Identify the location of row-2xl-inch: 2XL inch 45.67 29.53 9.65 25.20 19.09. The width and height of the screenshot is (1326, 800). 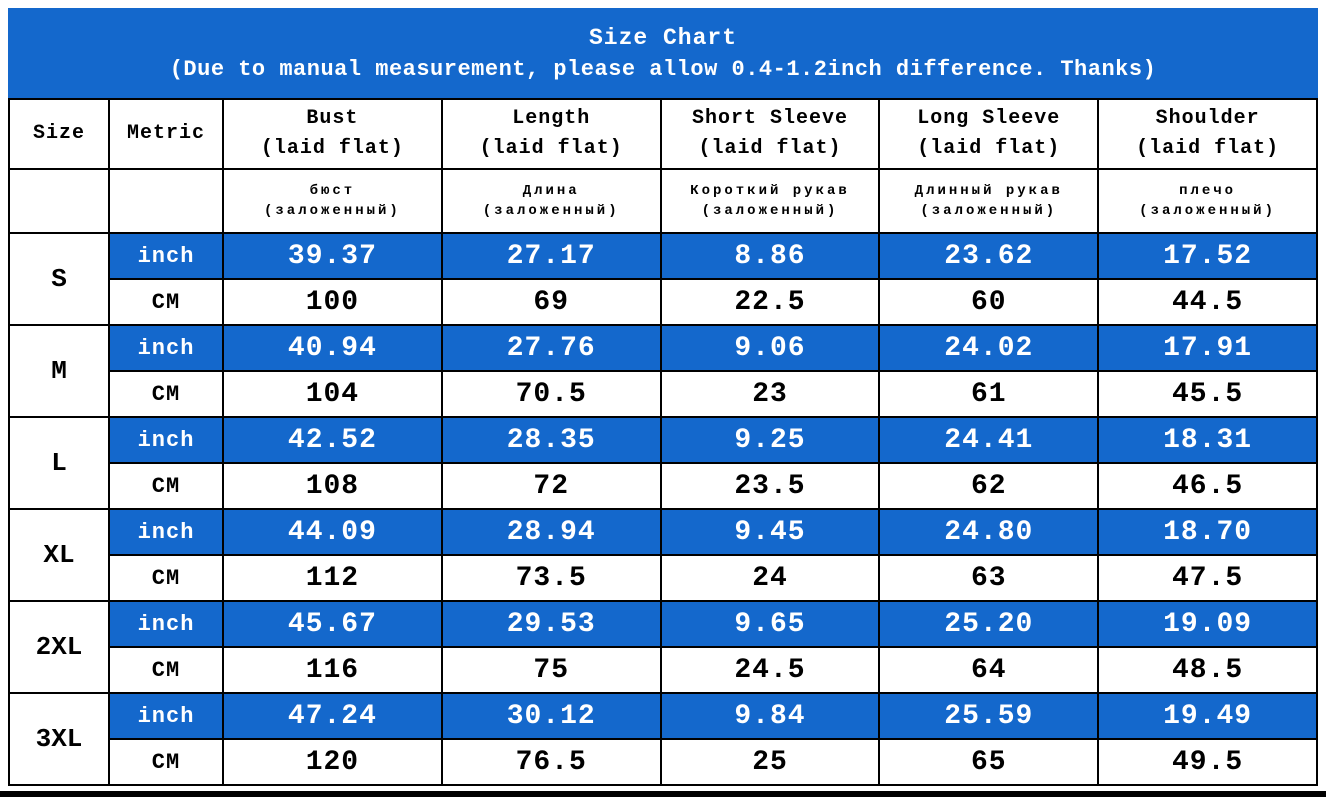
(663, 647).